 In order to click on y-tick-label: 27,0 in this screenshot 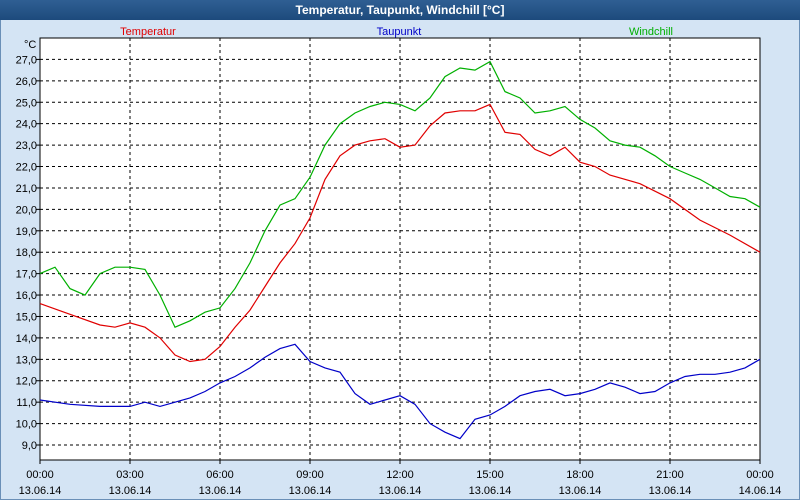, I will do `click(26, 60)`.